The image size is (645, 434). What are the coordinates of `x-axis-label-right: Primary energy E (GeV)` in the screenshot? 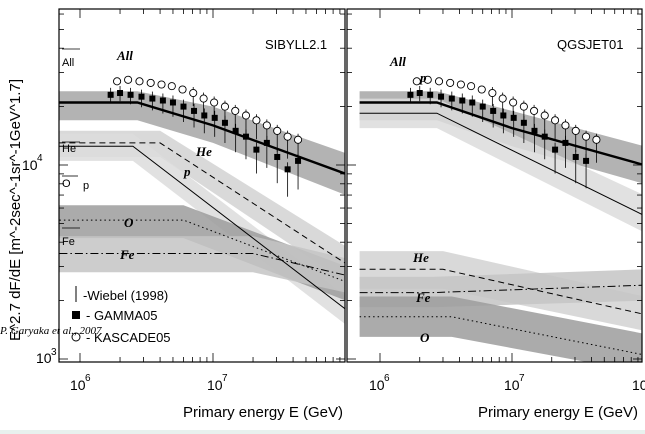 It's located at (558, 412).